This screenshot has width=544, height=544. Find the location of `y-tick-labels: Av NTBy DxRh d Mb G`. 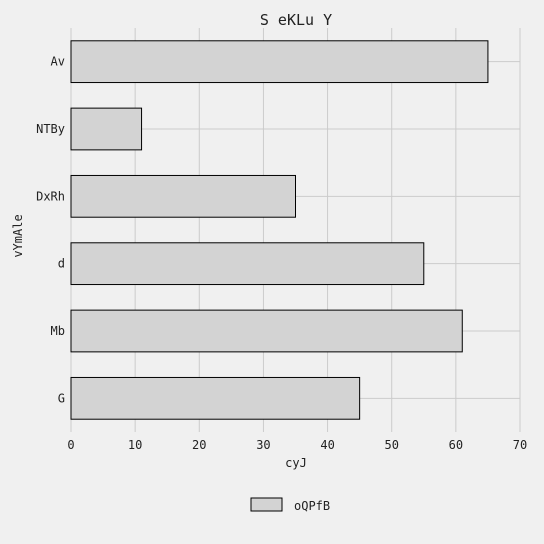

y-tick-labels: Av NTBy DxRh d Mb G is located at coordinates (50, 230).